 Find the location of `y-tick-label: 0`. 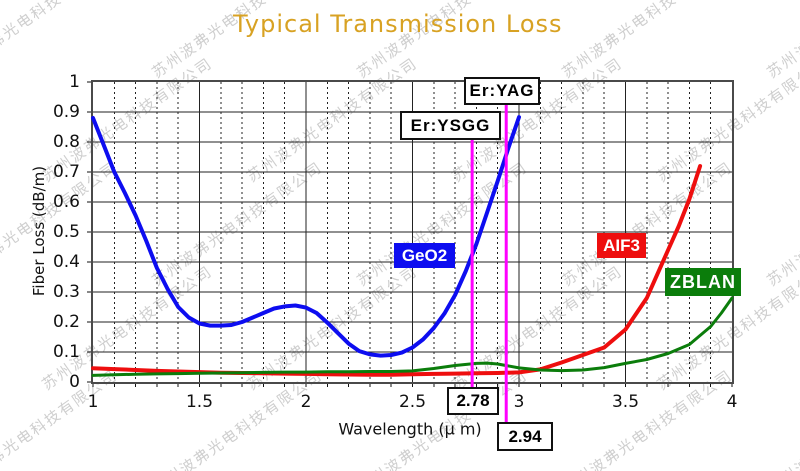

y-tick-label: 0 is located at coordinates (74, 382).